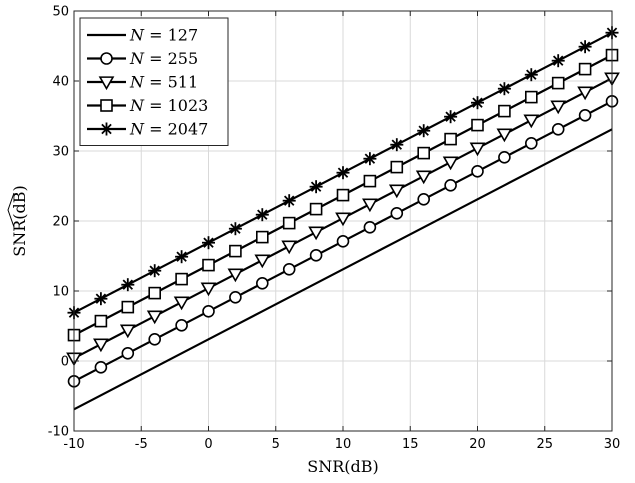  I want to click on y-tick-label: 10, so click(60, 292).